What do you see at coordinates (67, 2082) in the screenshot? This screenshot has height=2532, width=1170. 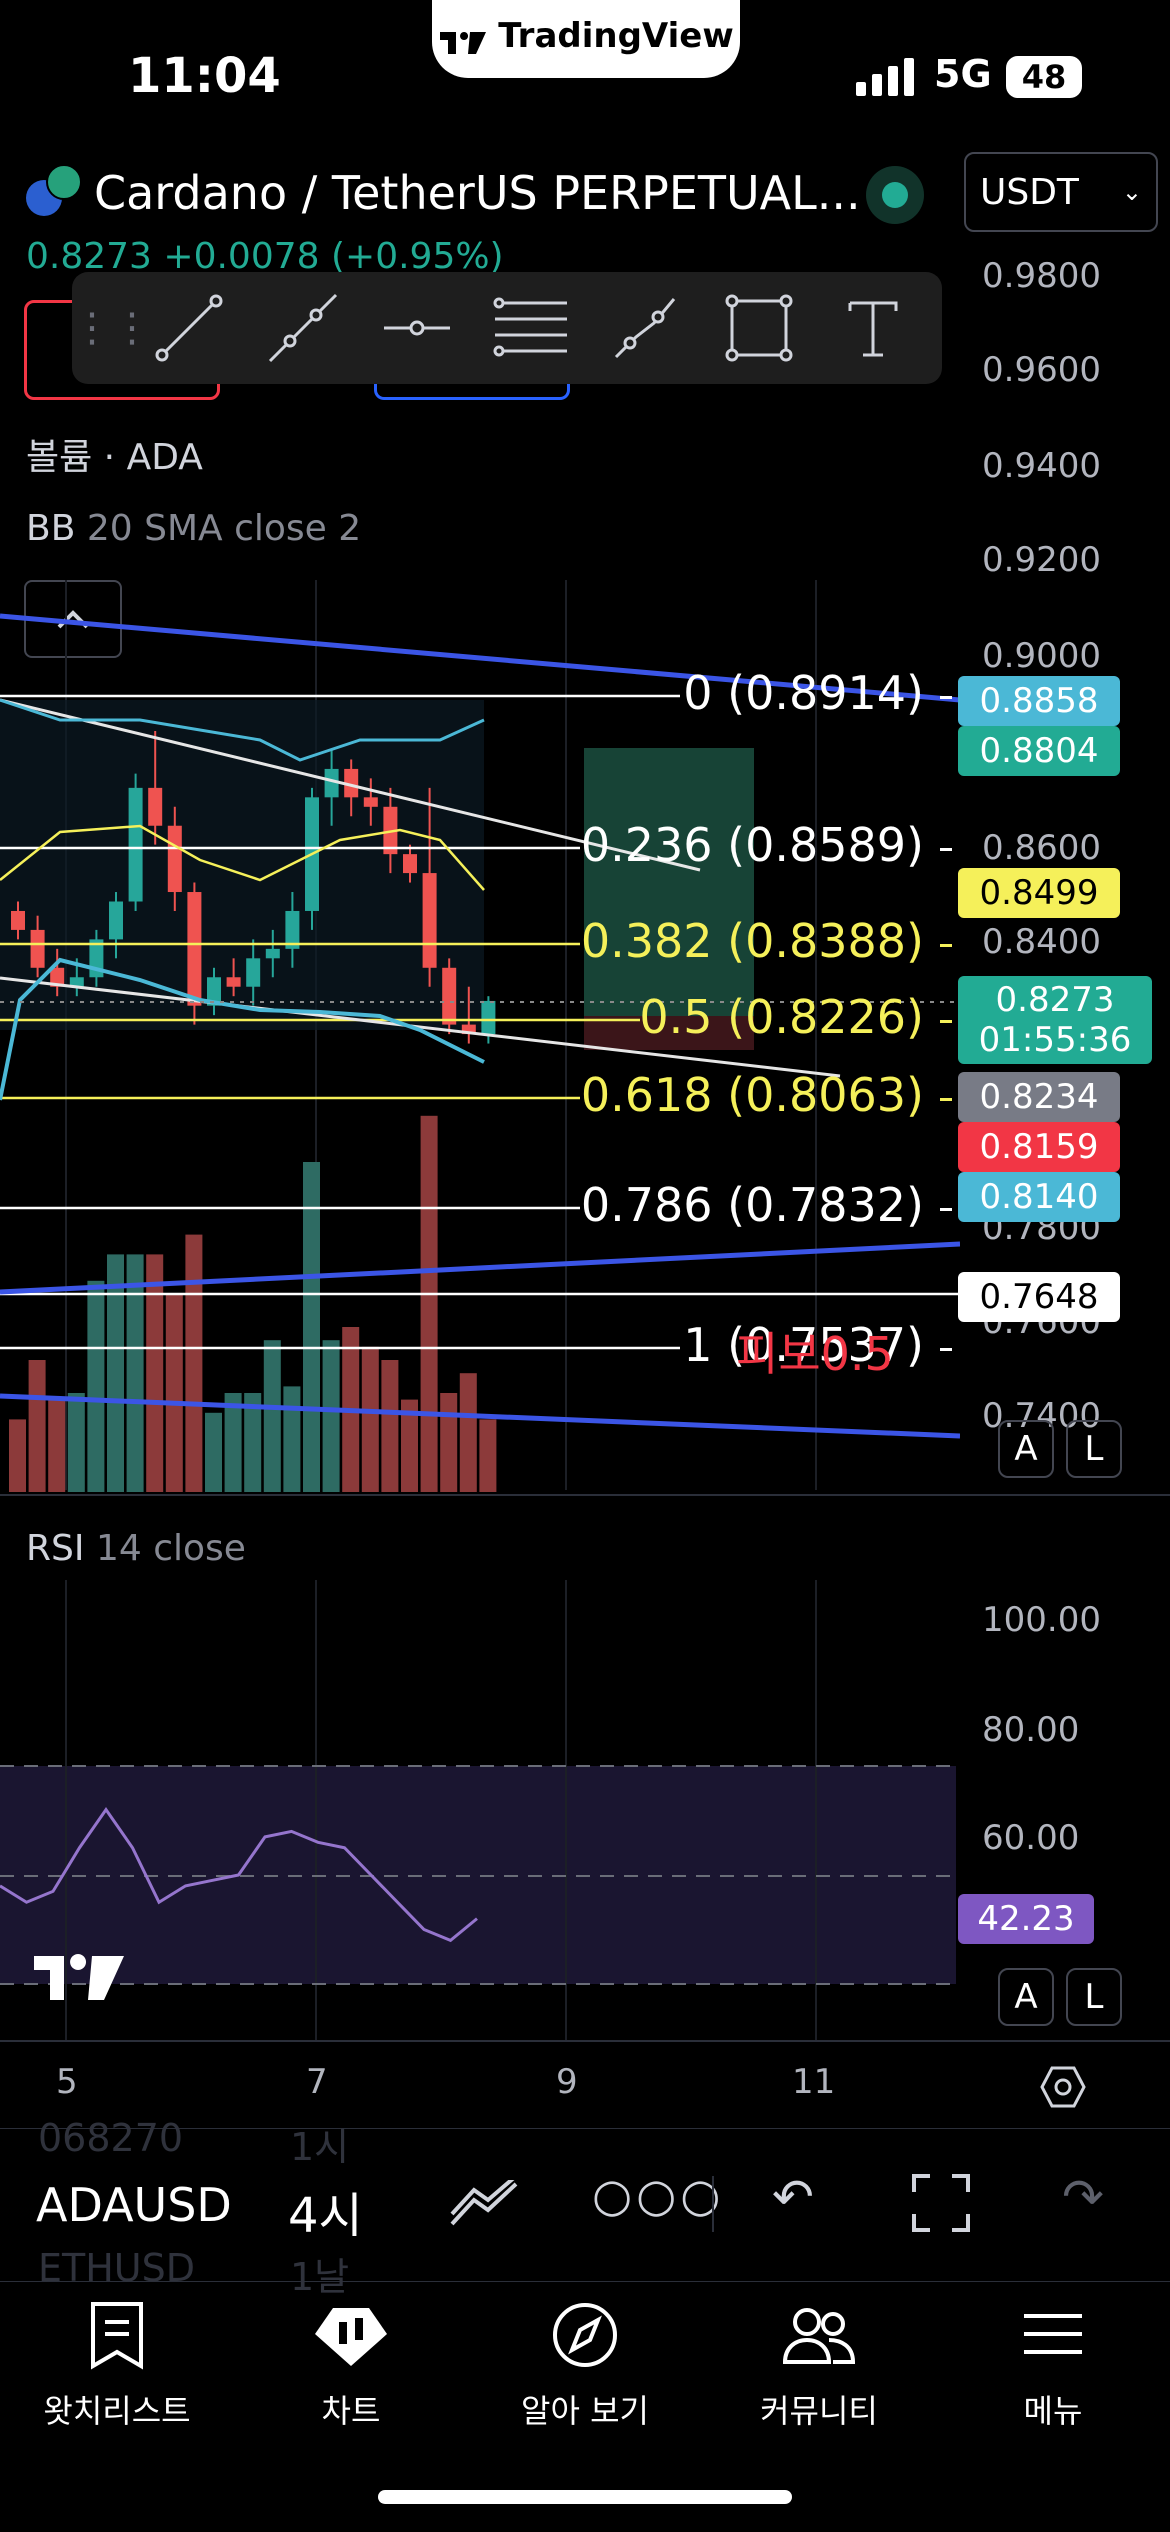 I see `time-label: 5` at bounding box center [67, 2082].